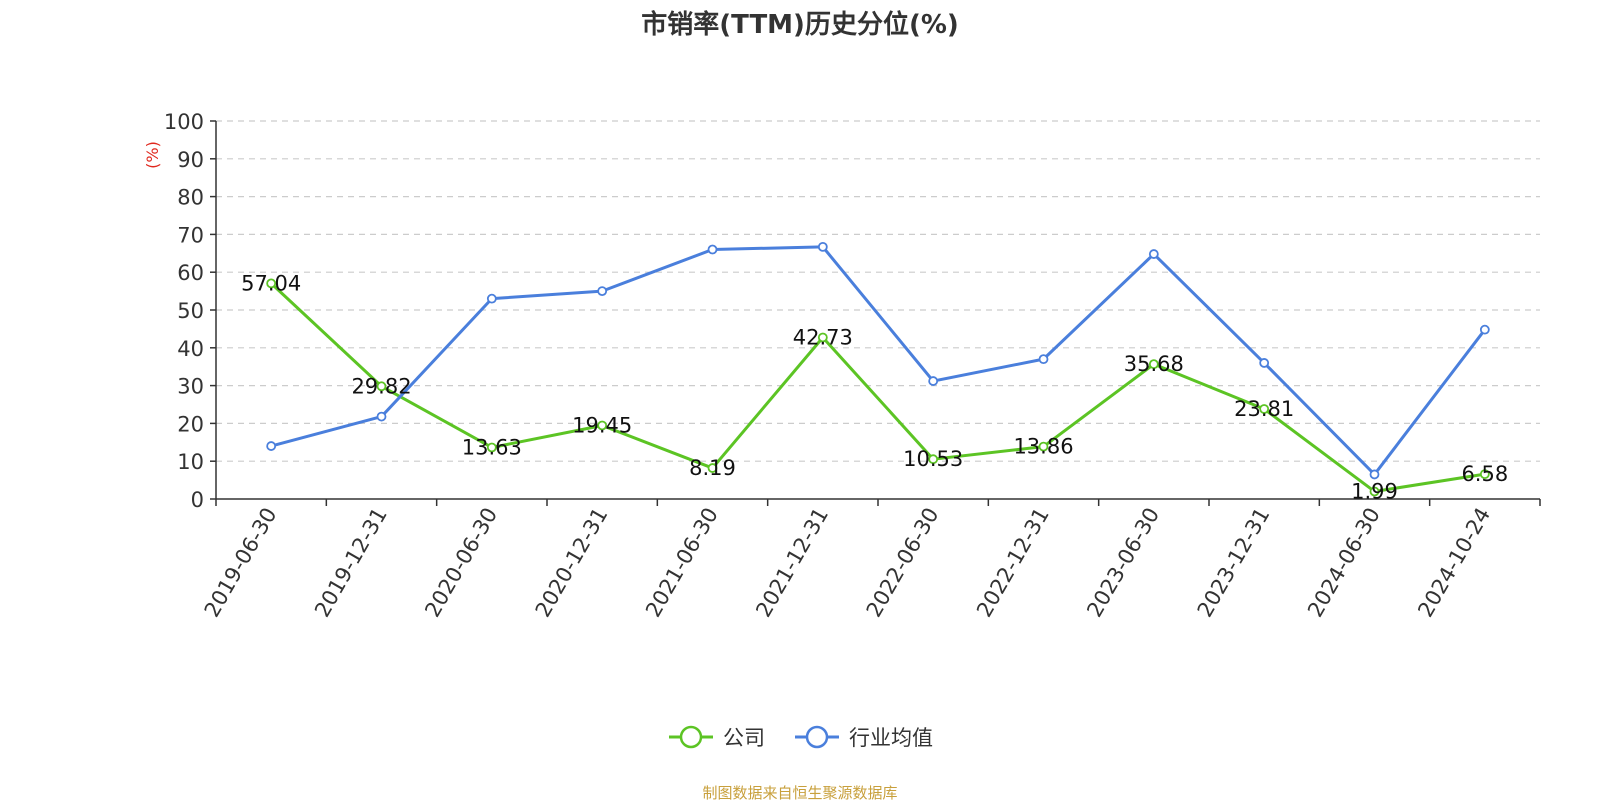 This screenshot has width=1600, height=803. I want to click on source-note: 制图数据来自恒生聚源数据库, so click(800, 793).